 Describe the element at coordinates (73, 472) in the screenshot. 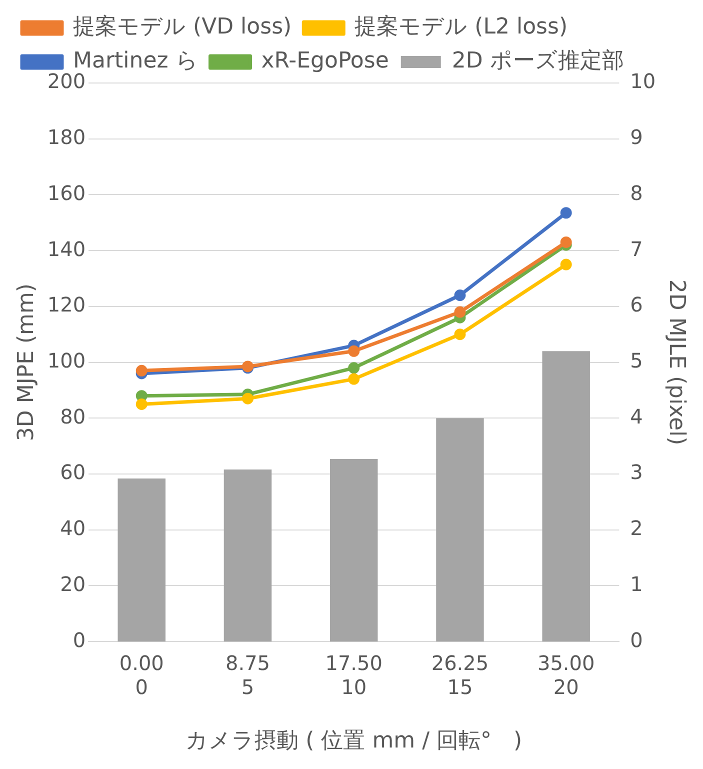

I see `y-tick-label: 60` at that location.